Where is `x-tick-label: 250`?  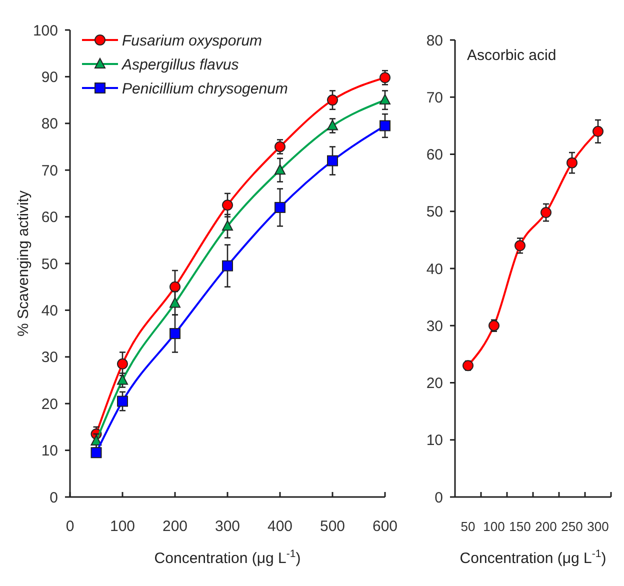
x-tick-label: 250 is located at coordinates (572, 526).